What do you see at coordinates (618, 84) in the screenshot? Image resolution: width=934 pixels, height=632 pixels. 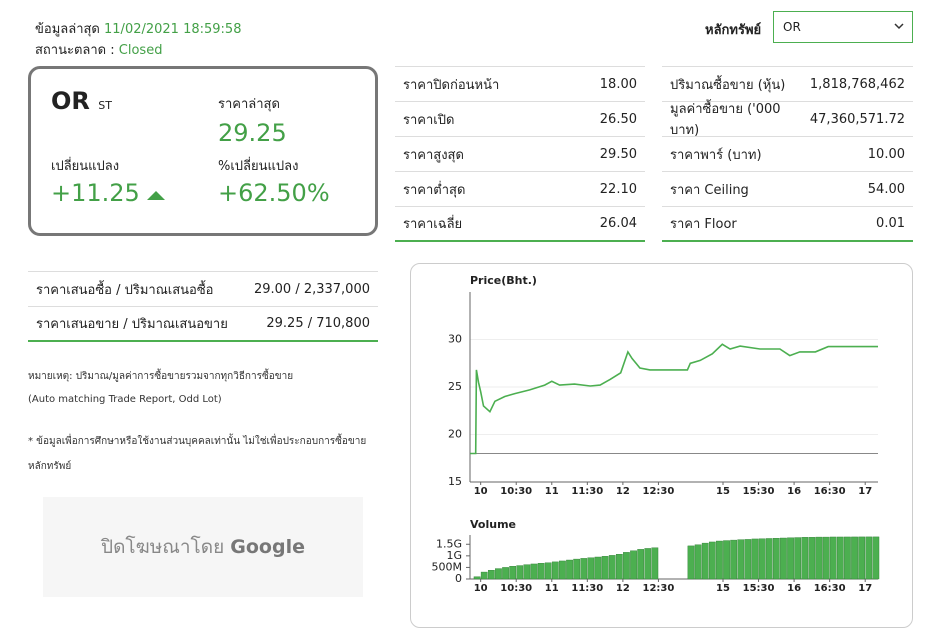 I see `row-value: 18.00` at bounding box center [618, 84].